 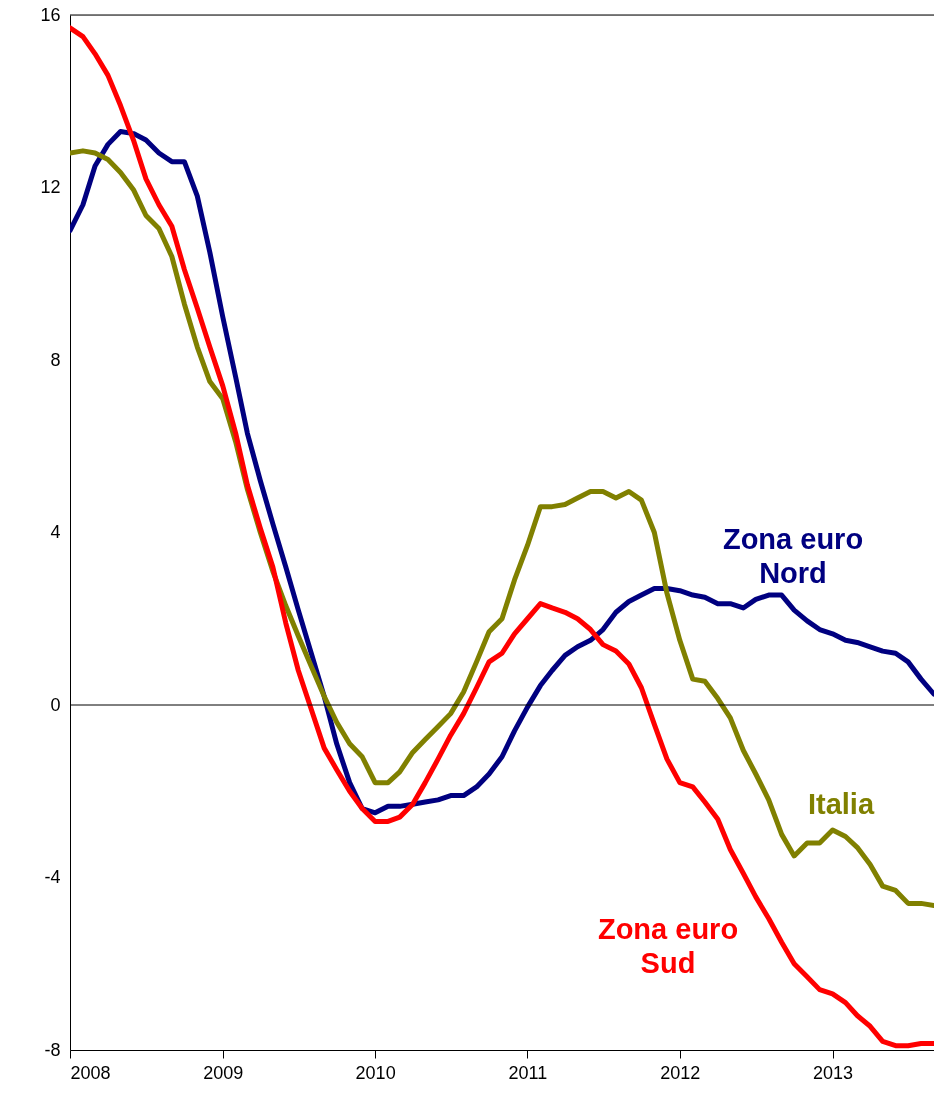 I want to click on x-tick-label: 2010, so click(x=375, y=1072).